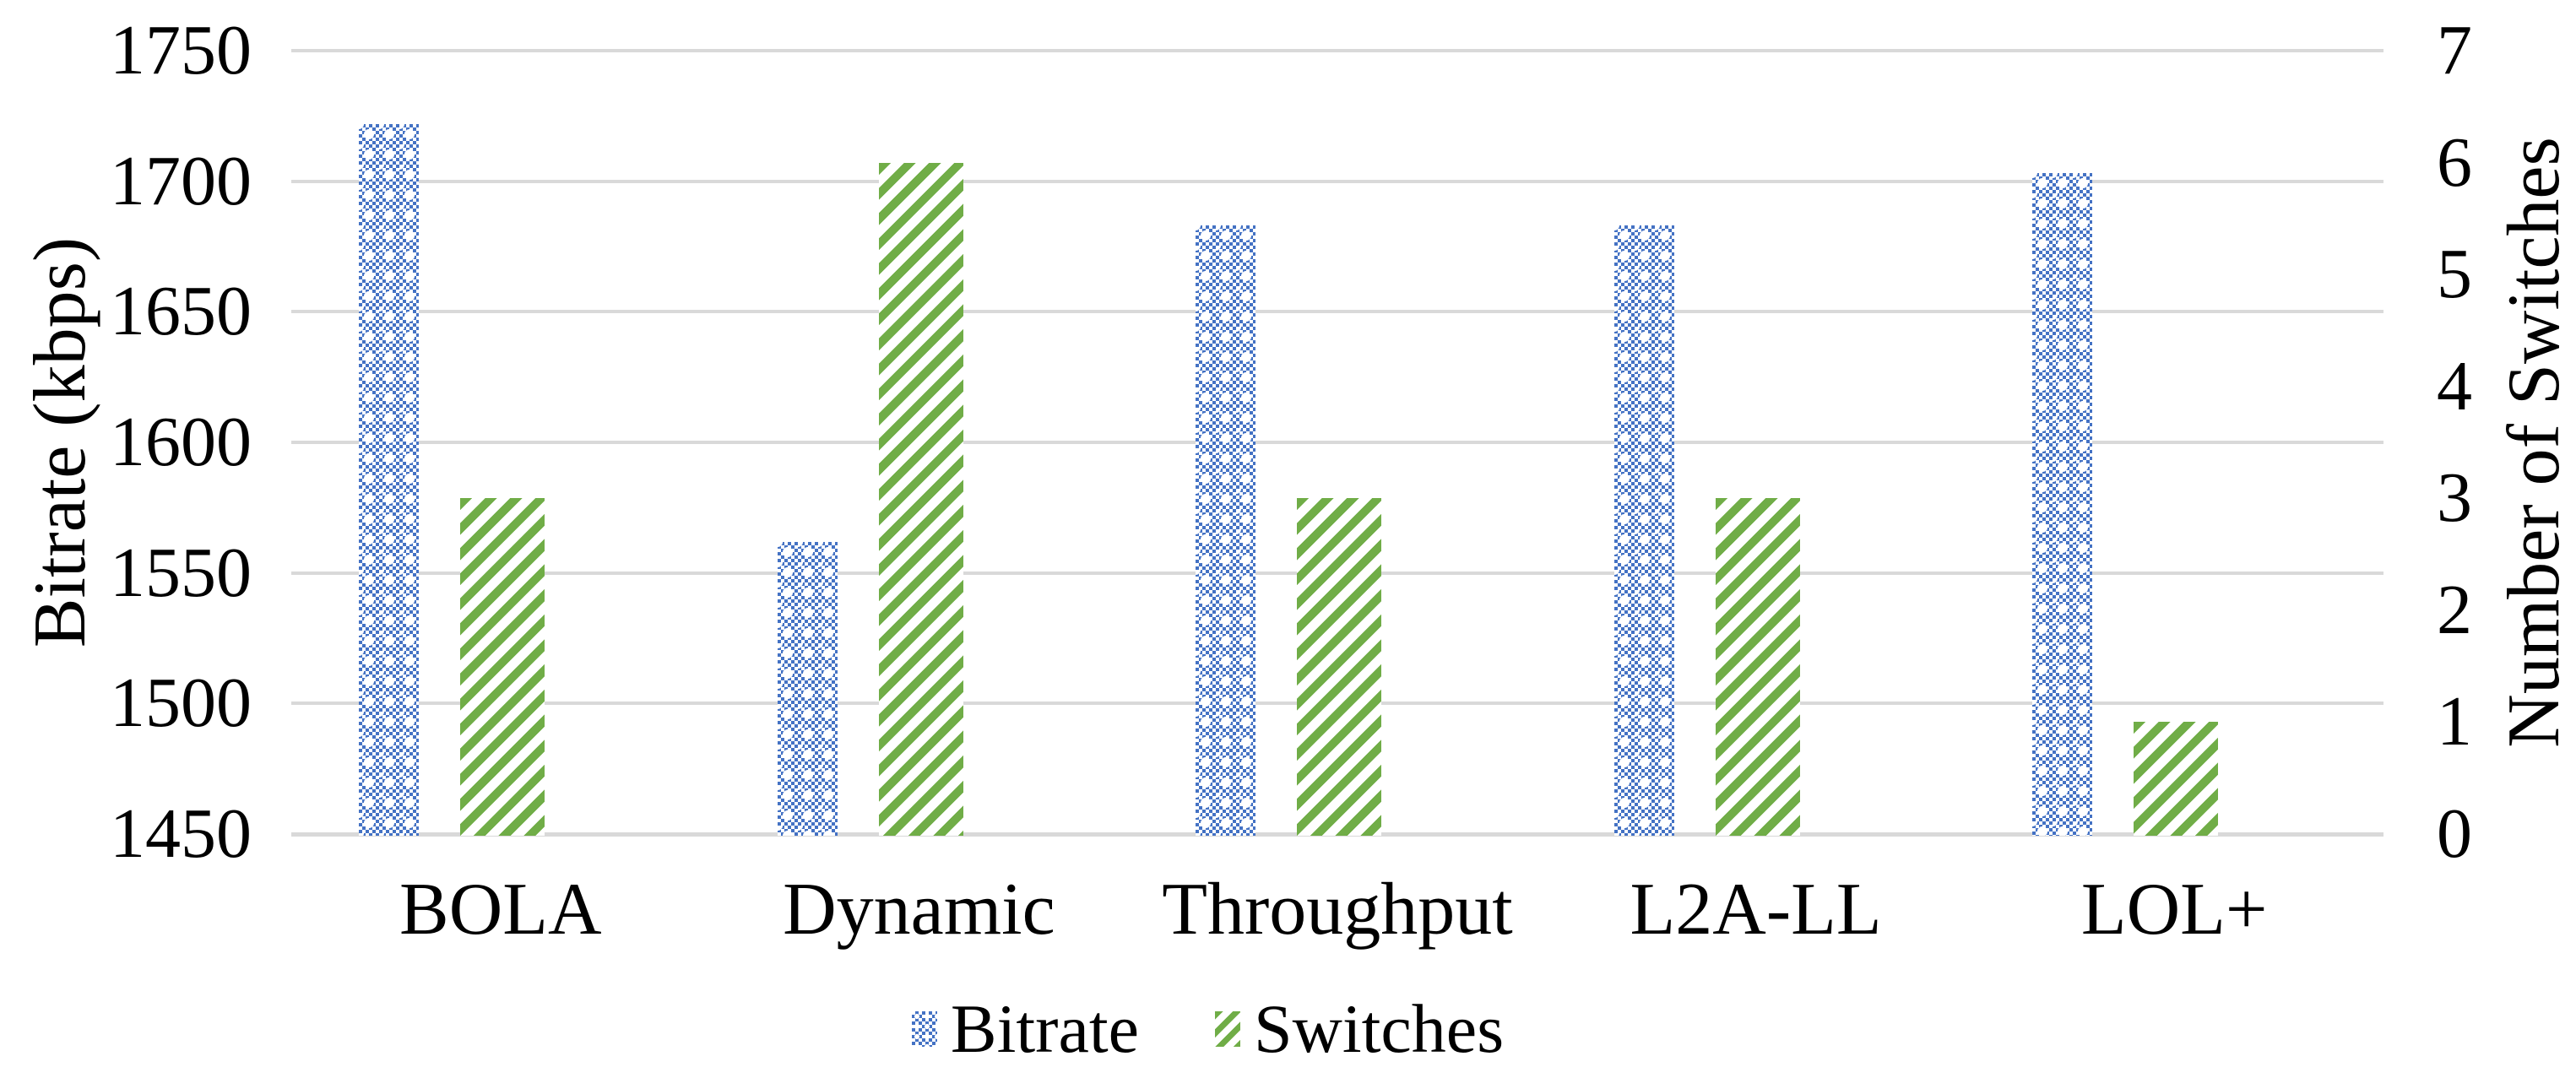 The height and width of the screenshot is (1078, 2576). What do you see at coordinates (1226, 530) in the screenshot?
I see `bar-bitrate-throughput` at bounding box center [1226, 530].